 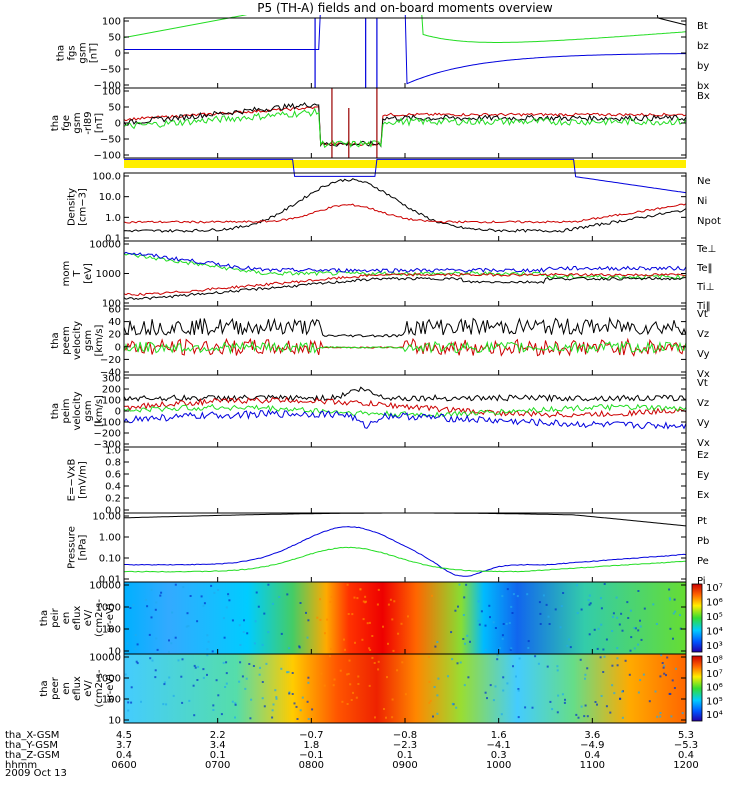 What do you see at coordinates (703, 495) in the screenshot?
I see `legend-ex: Ex` at bounding box center [703, 495].